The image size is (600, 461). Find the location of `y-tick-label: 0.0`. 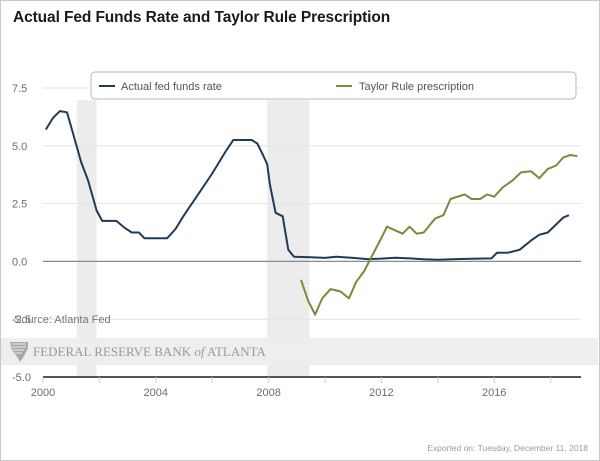

y-tick-label: 0.0 is located at coordinates (19, 262).